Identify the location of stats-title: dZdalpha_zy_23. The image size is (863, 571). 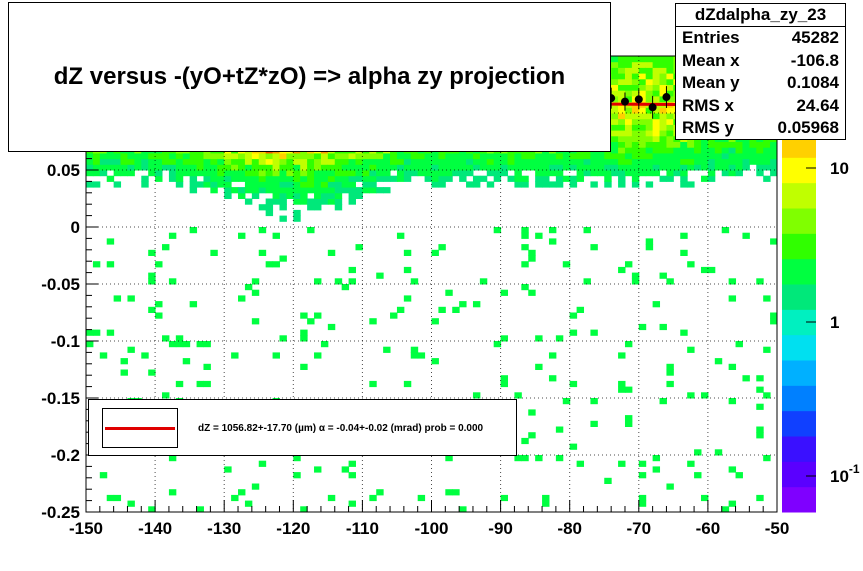
(760, 15).